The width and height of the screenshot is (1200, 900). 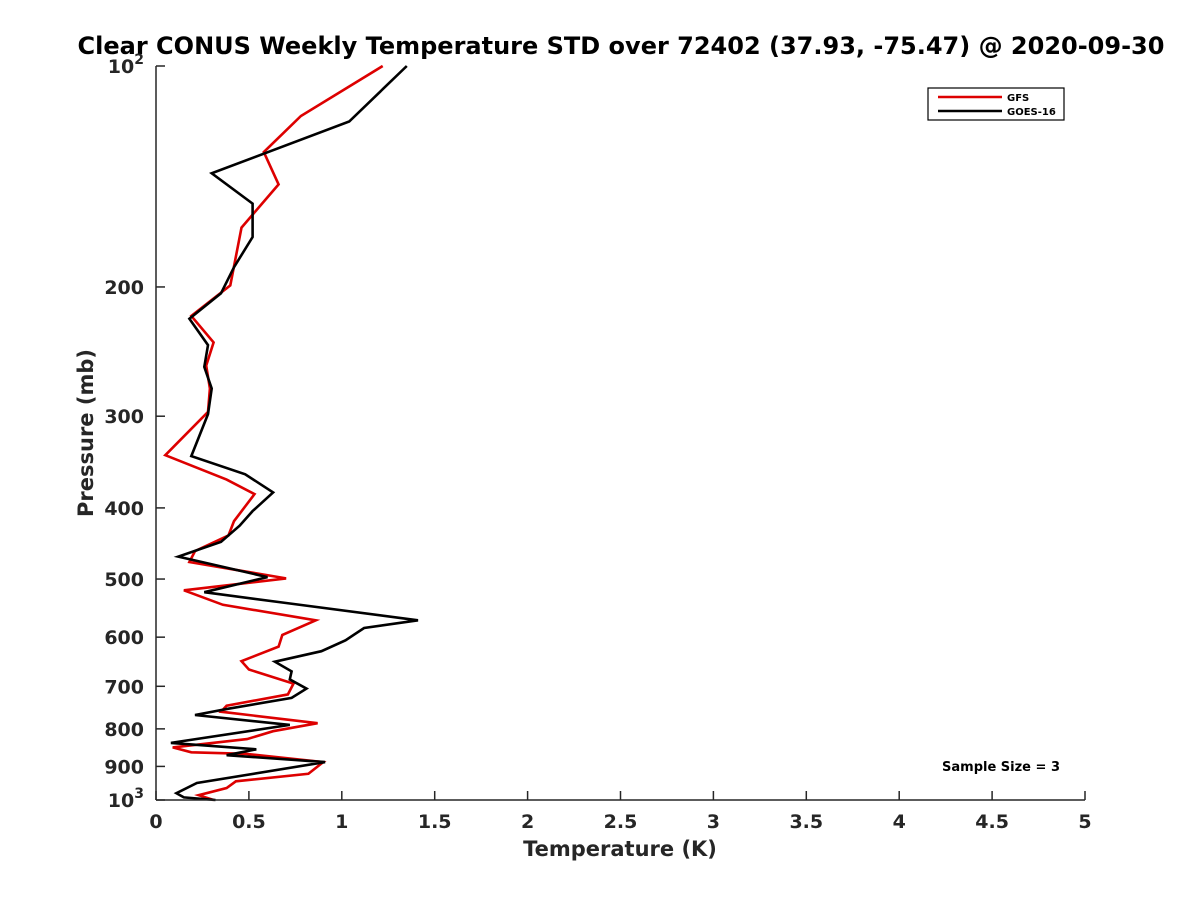 What do you see at coordinates (124, 638) in the screenshot?
I see `y-tick-label: 600` at bounding box center [124, 638].